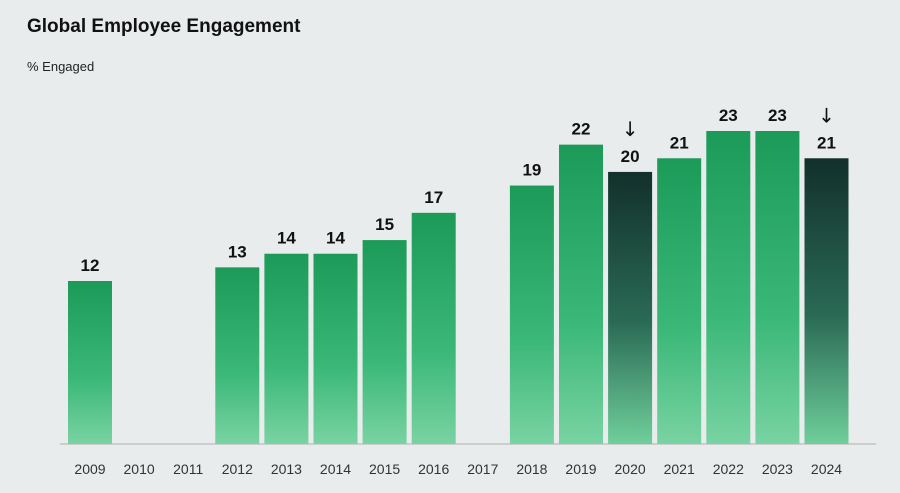 Image resolution: width=900 pixels, height=493 pixels. Describe the element at coordinates (482, 469) in the screenshot. I see `x-tick-label: 2017` at that location.